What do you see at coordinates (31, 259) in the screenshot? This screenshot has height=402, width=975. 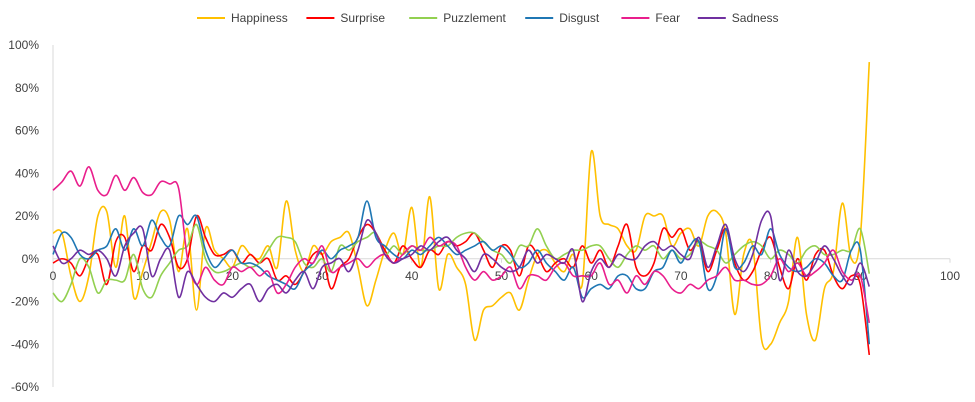 I see `y-tick-label: 0%` at bounding box center [31, 259].